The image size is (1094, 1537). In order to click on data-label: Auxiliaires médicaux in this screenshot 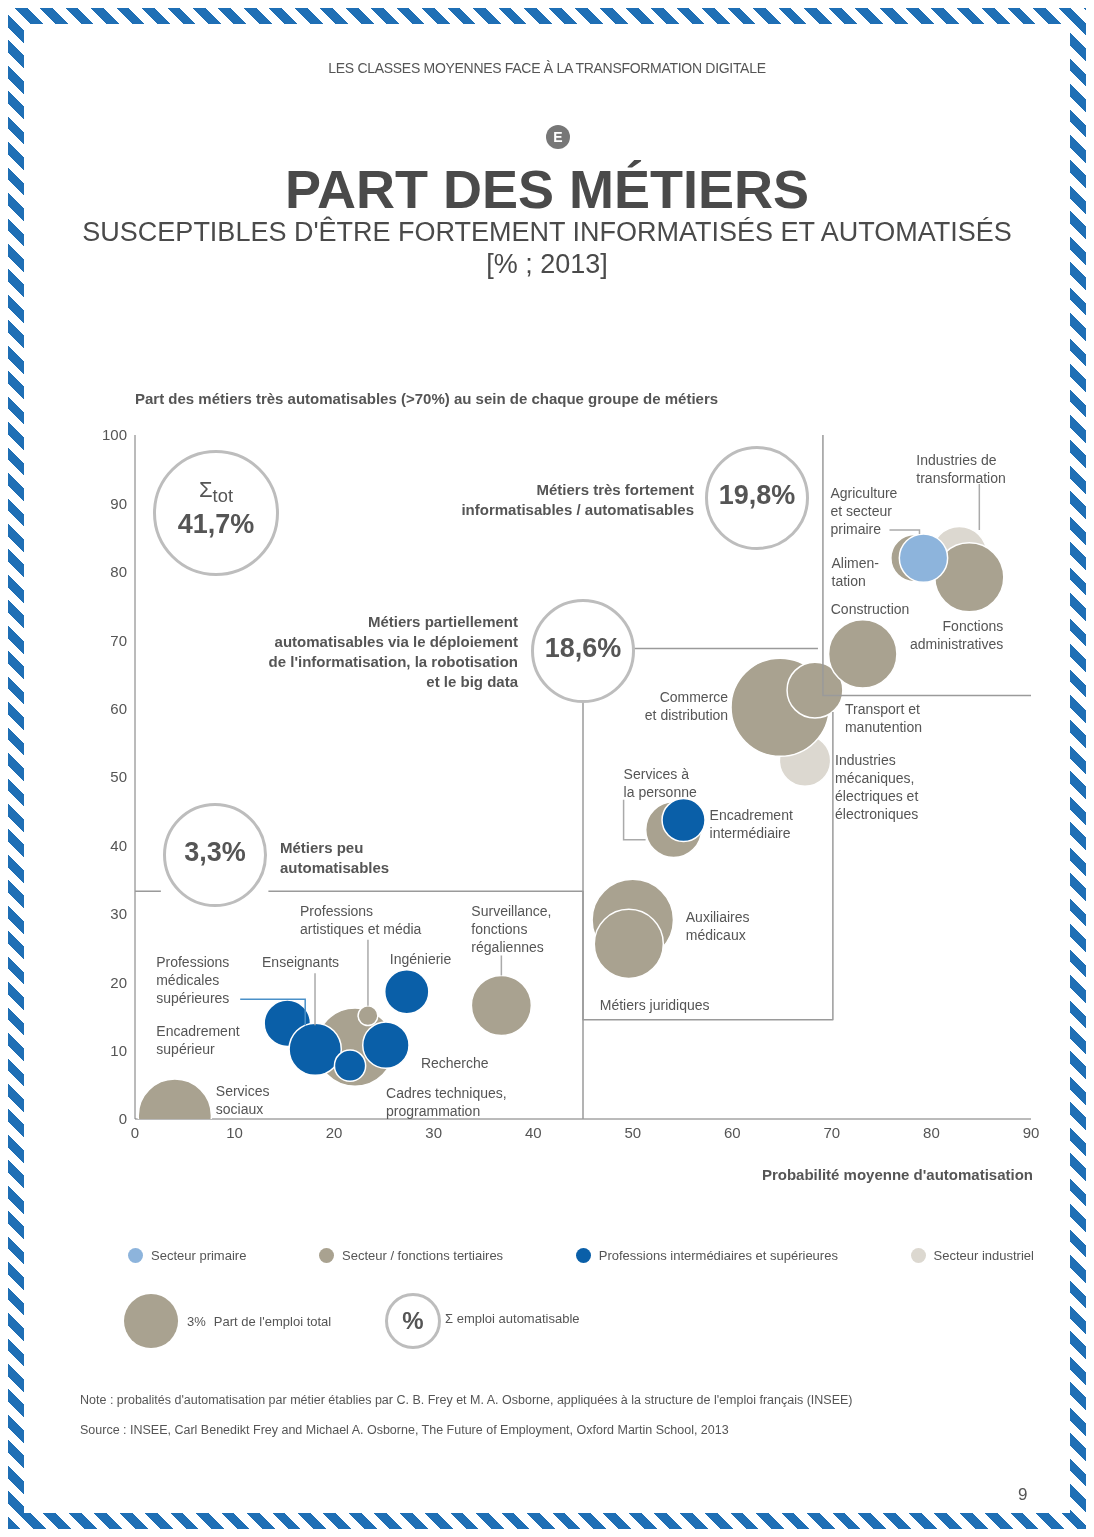, I will do `click(717, 925)`.